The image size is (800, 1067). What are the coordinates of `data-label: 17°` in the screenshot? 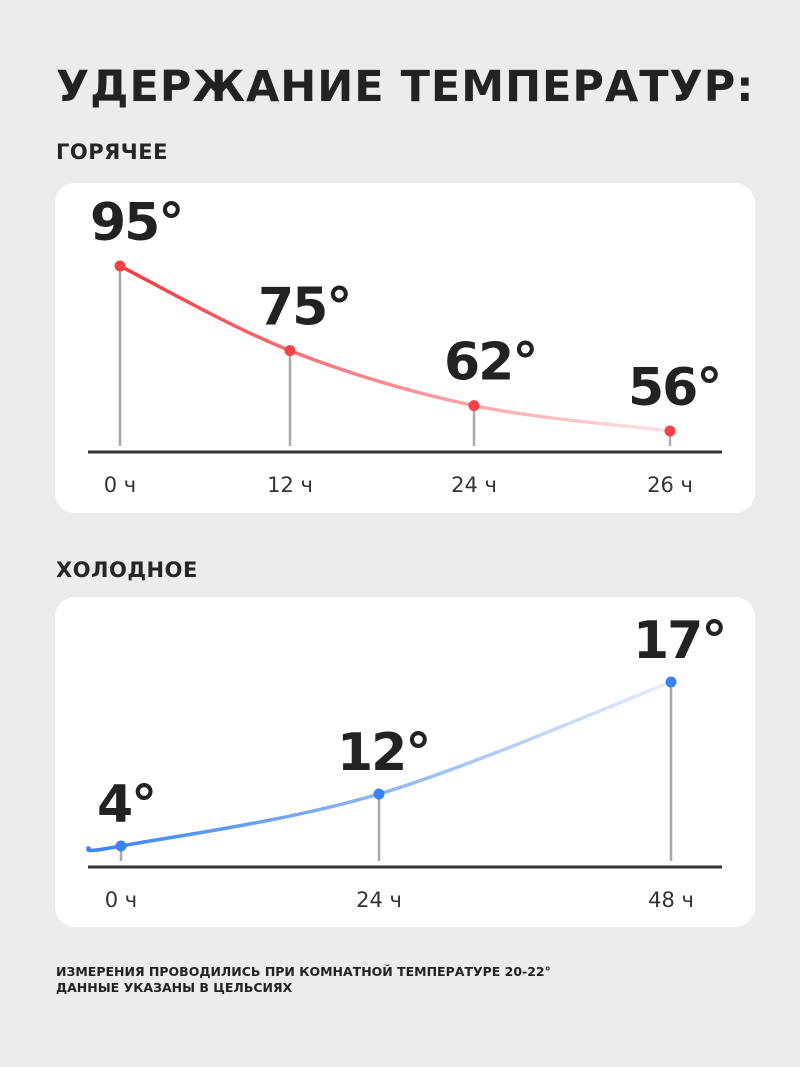 It's located at (679, 641).